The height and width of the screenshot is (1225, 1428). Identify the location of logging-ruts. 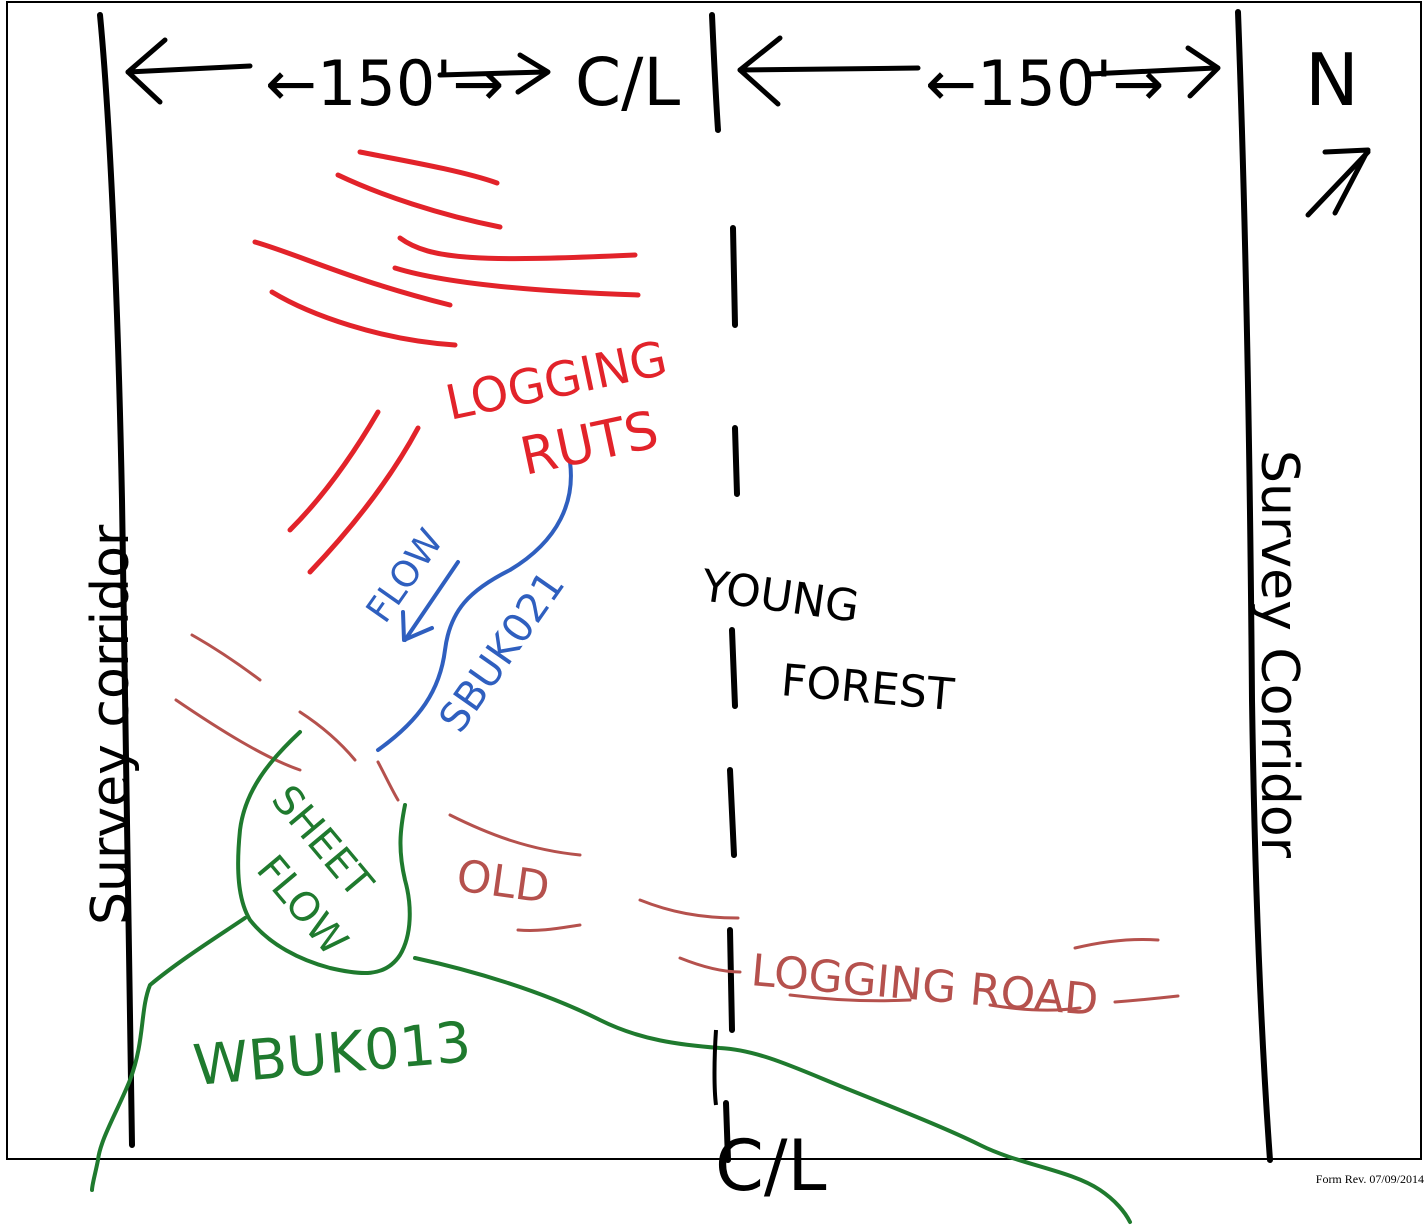
(446, 362).